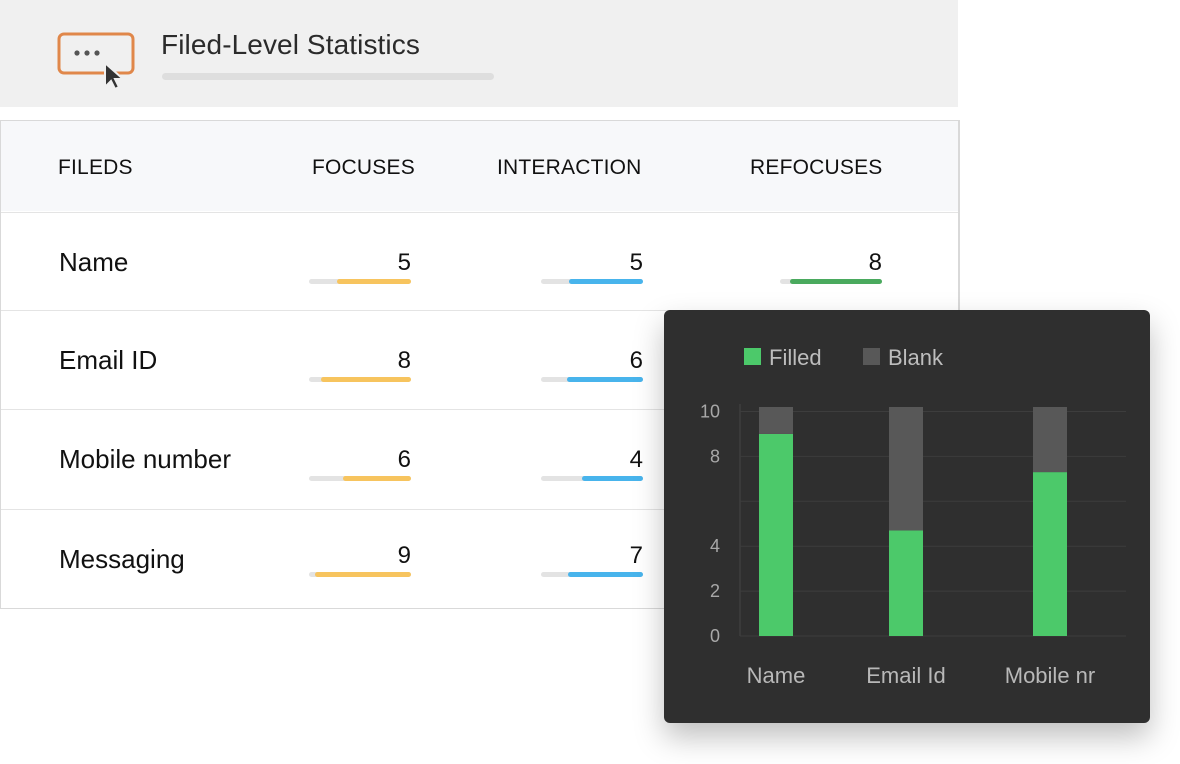  Describe the element at coordinates (836, 281) in the screenshot. I see `refocuses-bar-fill` at that location.